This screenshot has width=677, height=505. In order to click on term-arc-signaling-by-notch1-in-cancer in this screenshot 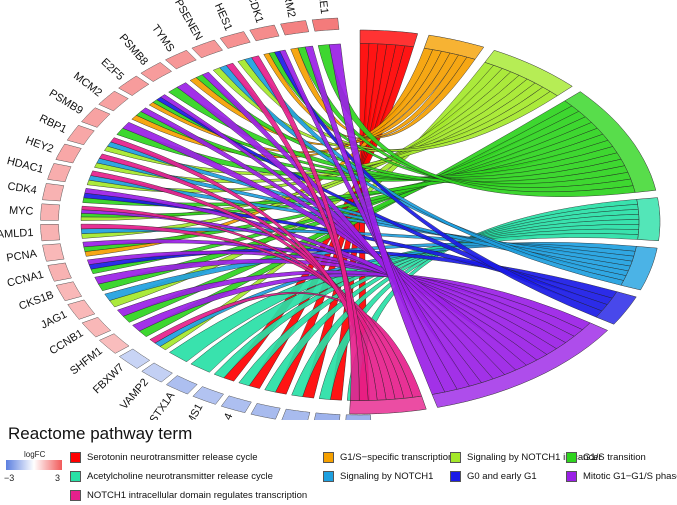, I will do `click(528, 73)`.